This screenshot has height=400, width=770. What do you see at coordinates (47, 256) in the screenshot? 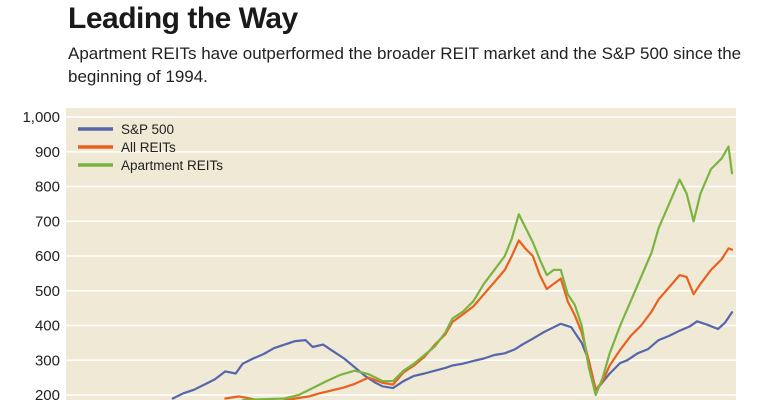
I see `y-tick-label: 600` at bounding box center [47, 256].